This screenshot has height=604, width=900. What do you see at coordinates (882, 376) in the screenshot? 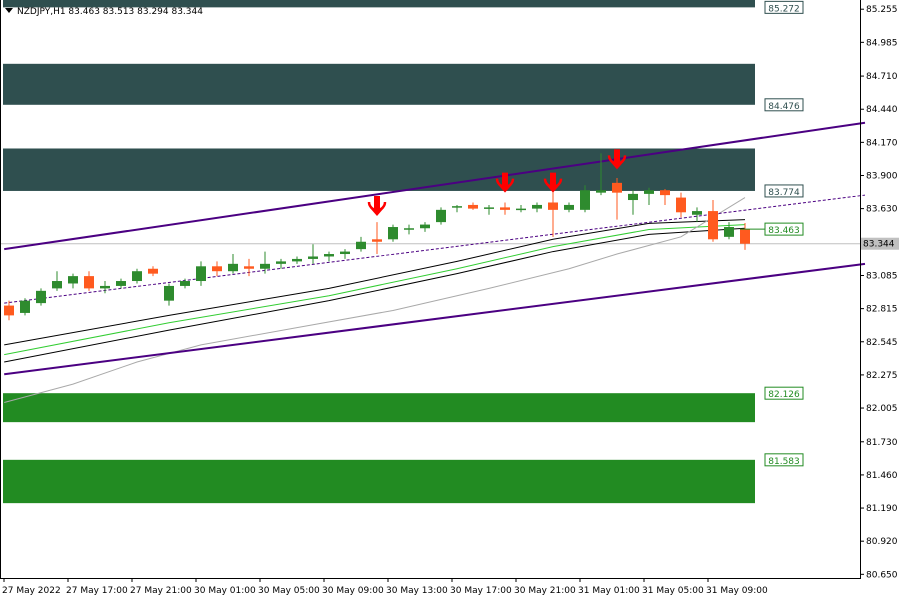
I see `y-tick-label: 82.275` at bounding box center [882, 376].